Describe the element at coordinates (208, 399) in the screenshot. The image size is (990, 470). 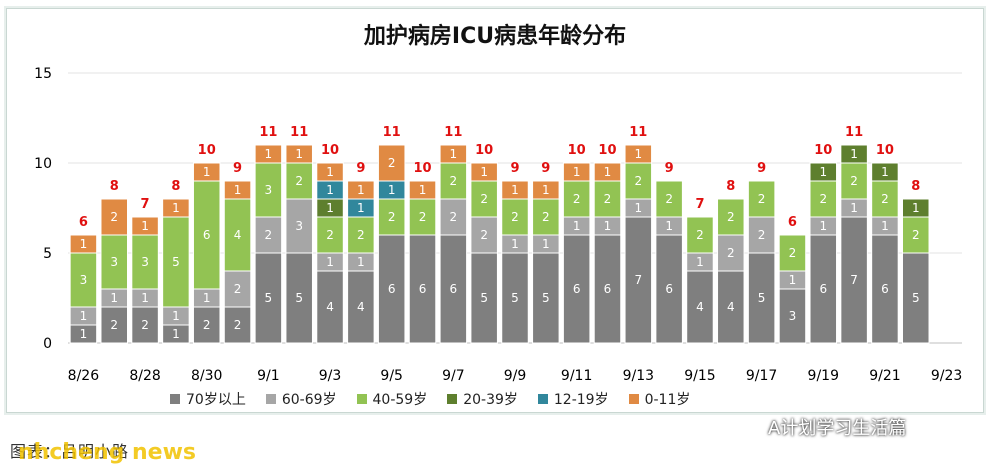
I see `legend-item: 70岁以上` at that location.